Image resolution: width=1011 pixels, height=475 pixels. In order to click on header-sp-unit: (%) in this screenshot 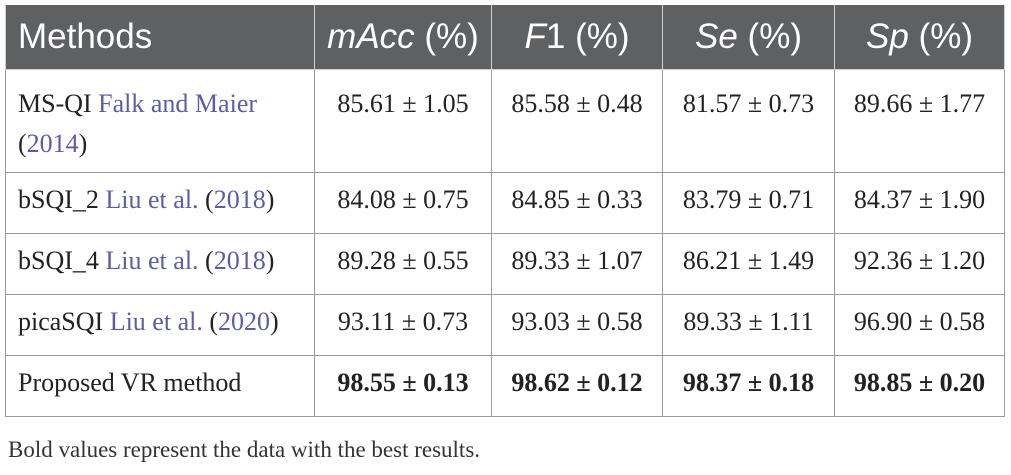, I will do `click(940, 36)`.